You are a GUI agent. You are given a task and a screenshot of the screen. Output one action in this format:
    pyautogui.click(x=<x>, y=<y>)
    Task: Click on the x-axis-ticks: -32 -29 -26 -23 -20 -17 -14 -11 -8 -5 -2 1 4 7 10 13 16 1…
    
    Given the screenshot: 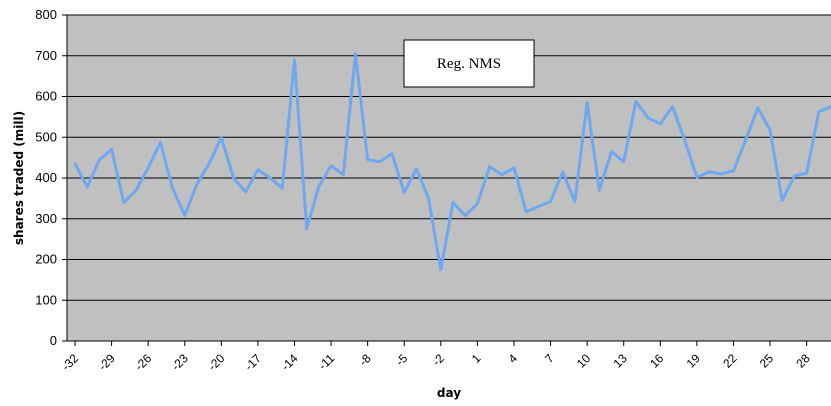 What is the action you would take?
    pyautogui.click(x=436, y=357)
    